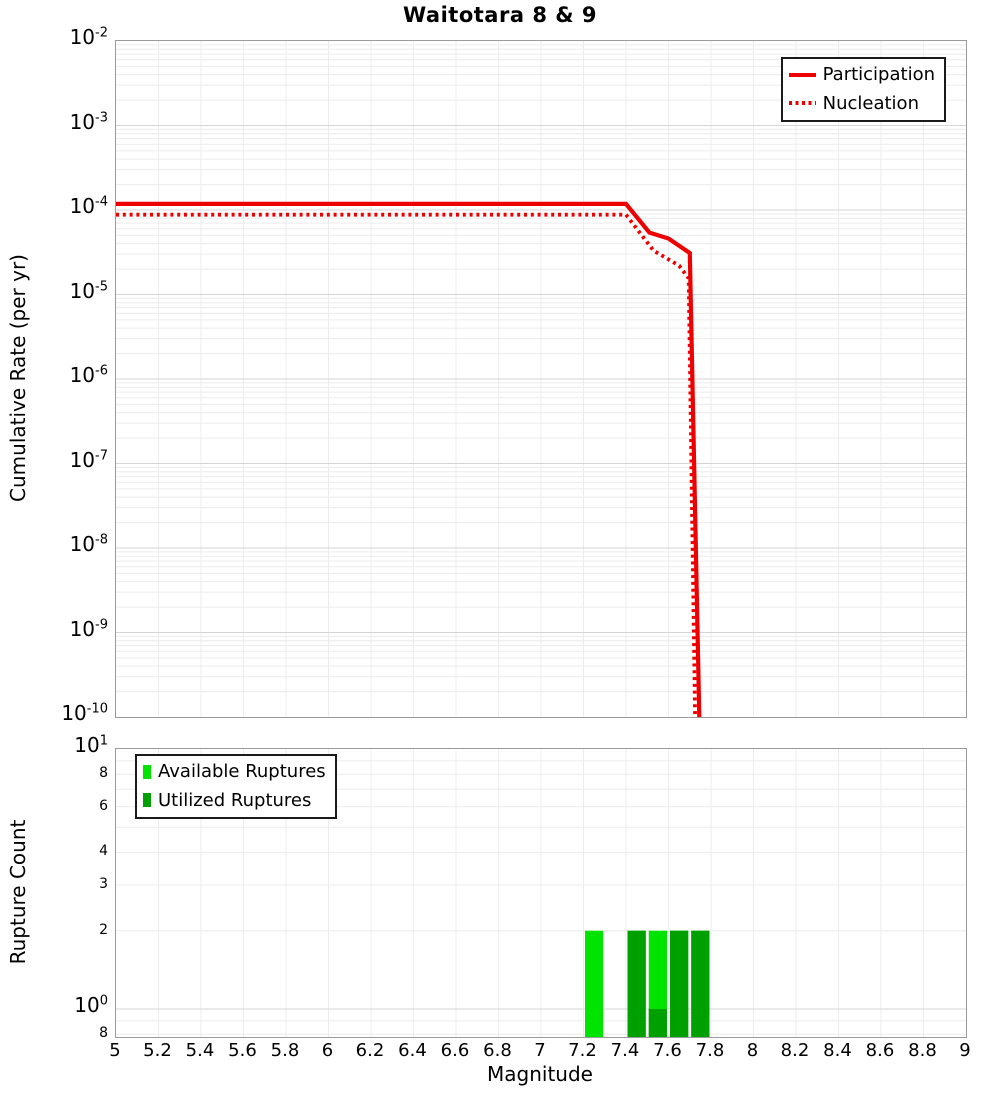 This screenshot has height=1100, width=1000. What do you see at coordinates (922, 1050) in the screenshot?
I see `x-tick-label: 8.8` at bounding box center [922, 1050].